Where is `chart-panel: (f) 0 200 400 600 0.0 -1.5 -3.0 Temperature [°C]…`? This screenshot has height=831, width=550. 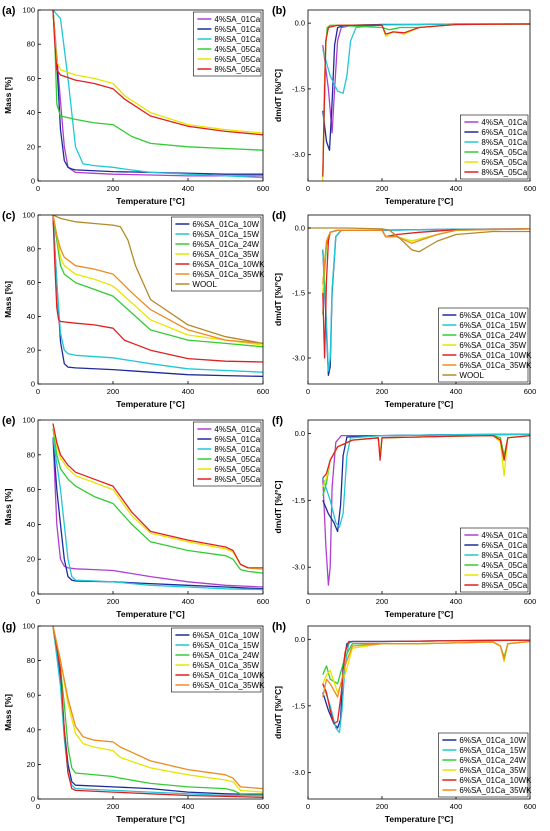
chart-panel: (f) 0 200 400 600 0.0 -1.5 -3.0 Temperature [°C]… is located at coordinates (404, 517).